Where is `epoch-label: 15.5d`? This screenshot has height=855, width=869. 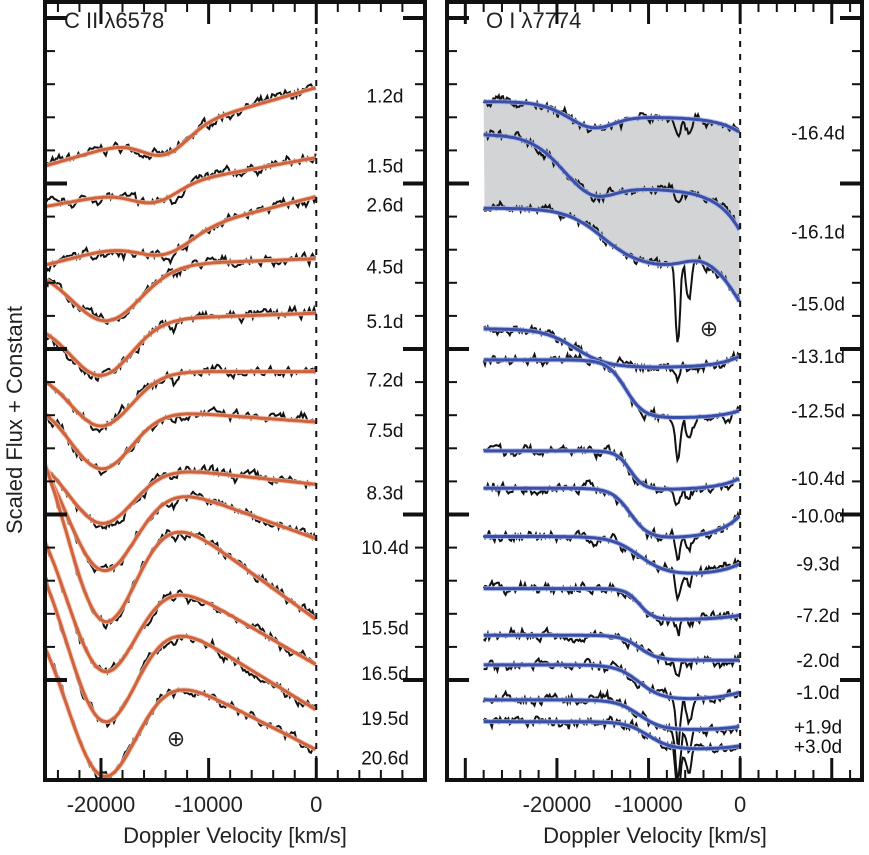 epoch-label: 15.5d is located at coordinates (385, 629).